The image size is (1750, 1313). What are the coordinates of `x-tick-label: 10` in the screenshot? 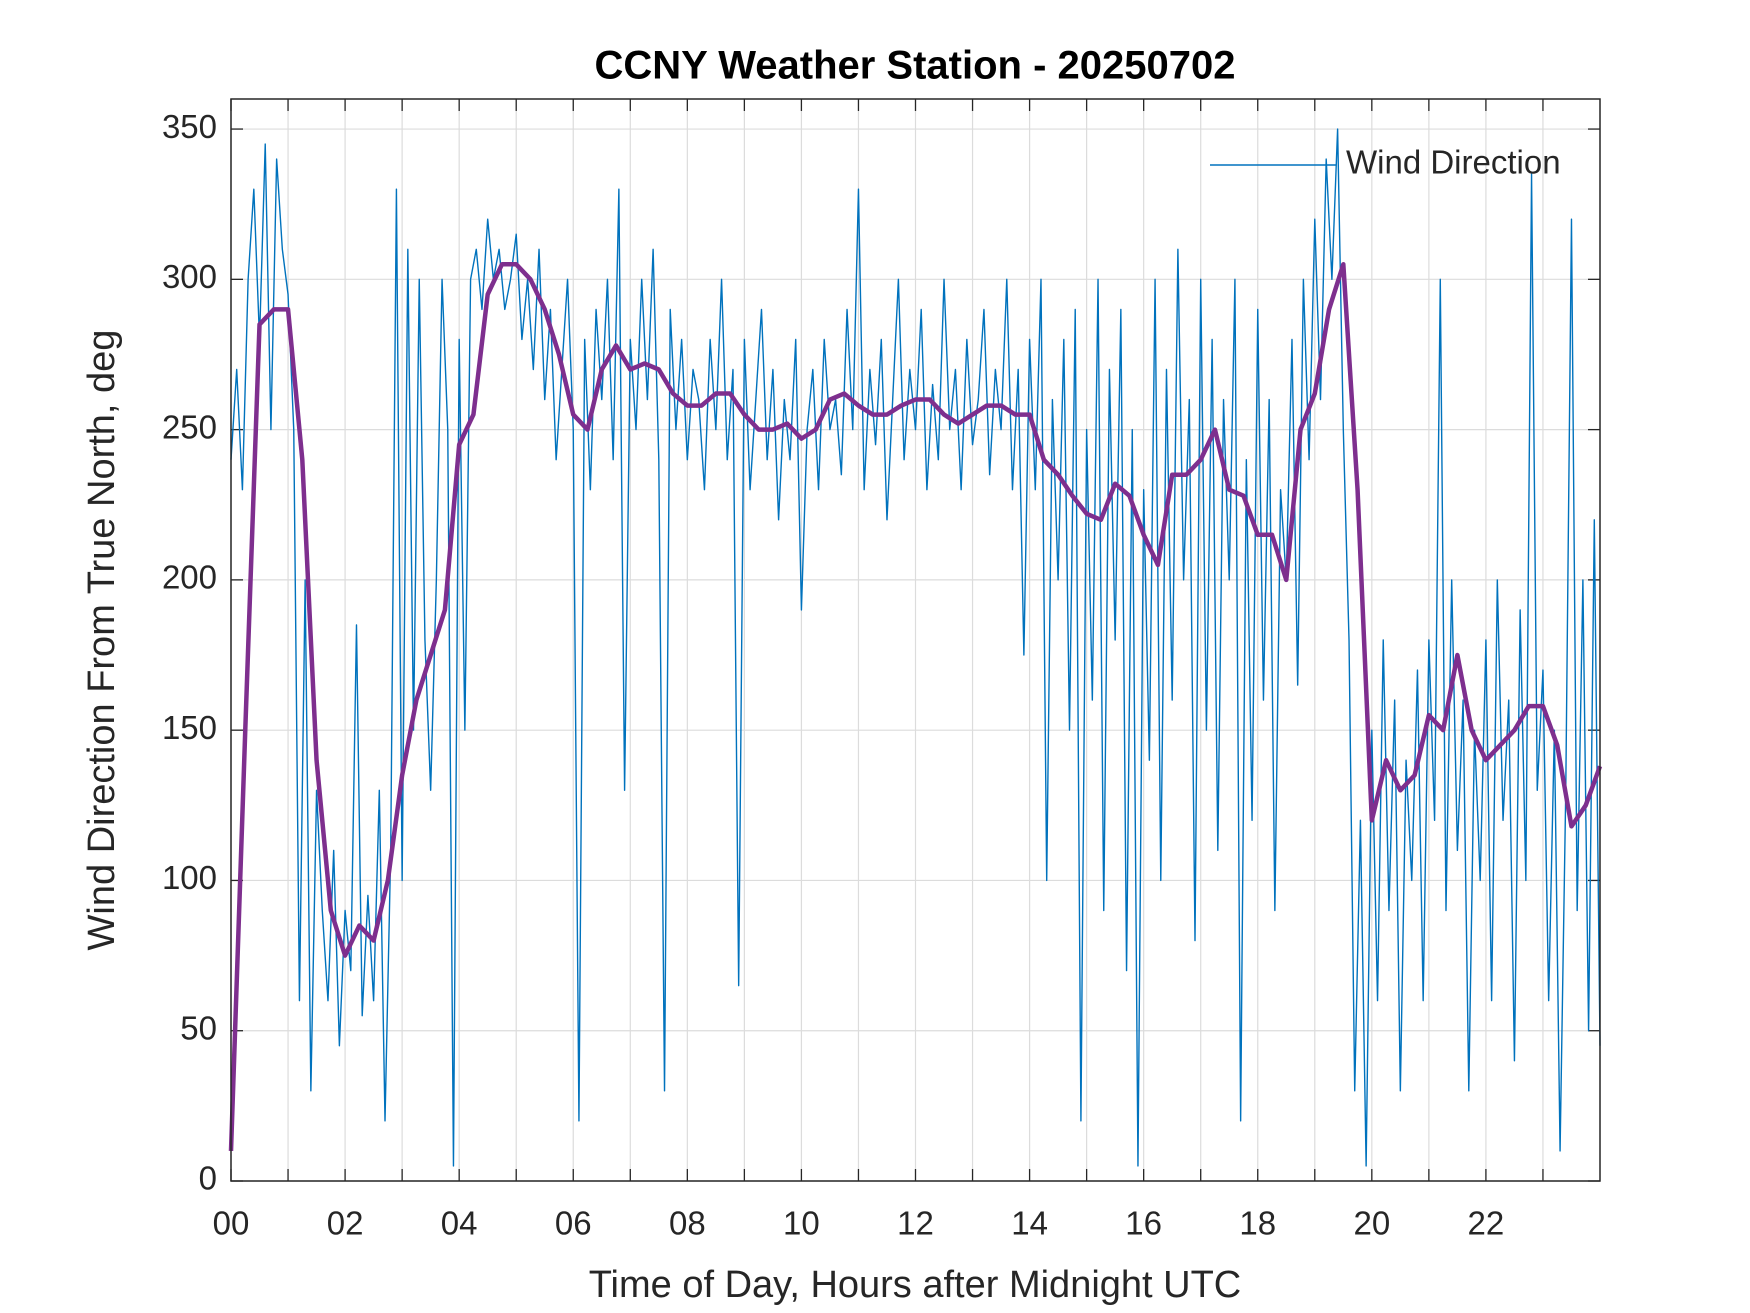 It's located at (801, 1223).